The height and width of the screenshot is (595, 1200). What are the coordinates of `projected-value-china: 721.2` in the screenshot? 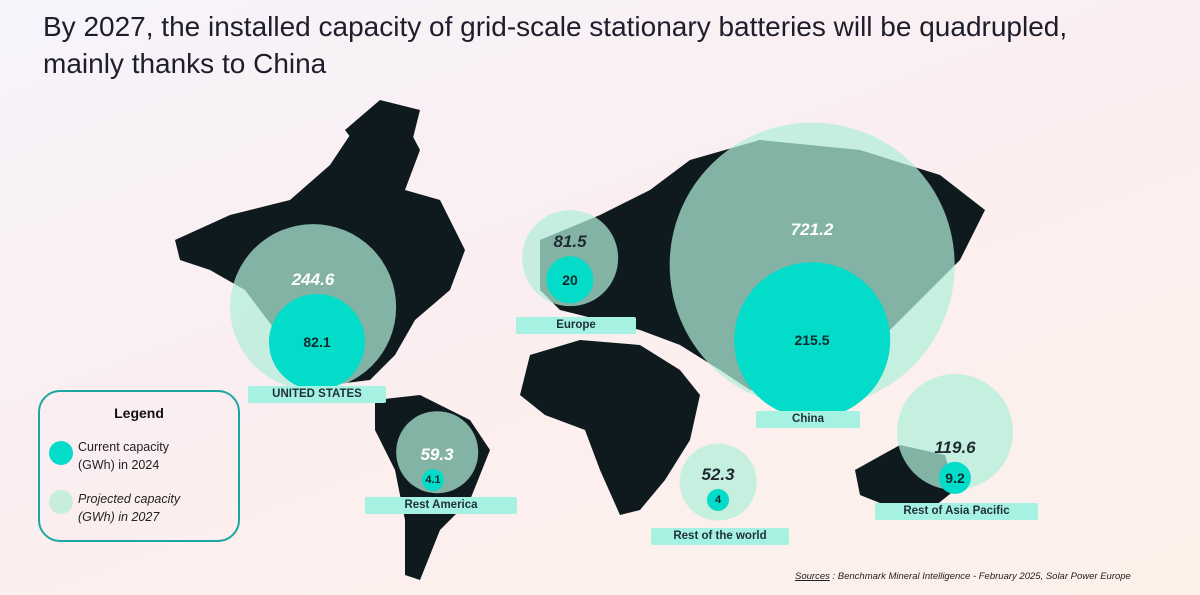 It's located at (812, 229).